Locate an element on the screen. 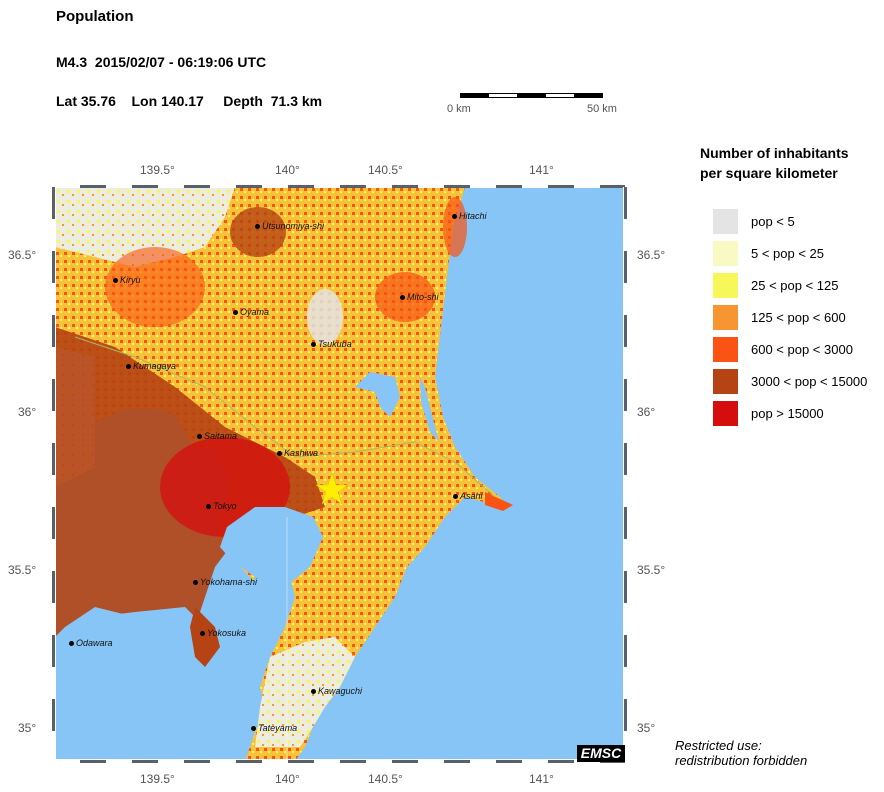 Image resolution: width=884 pixels, height=792 pixels. scale-bar: 0 km 50 km is located at coordinates (538, 108).